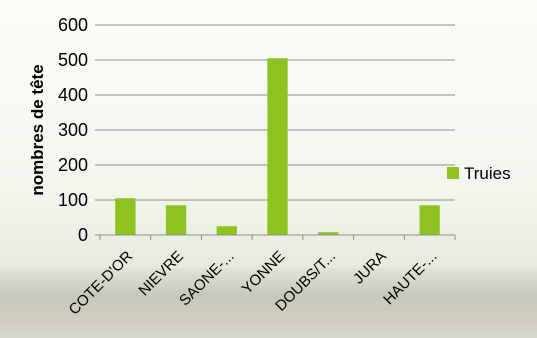  What do you see at coordinates (83, 235) in the screenshot?
I see `y-tick-label: 0` at bounding box center [83, 235].